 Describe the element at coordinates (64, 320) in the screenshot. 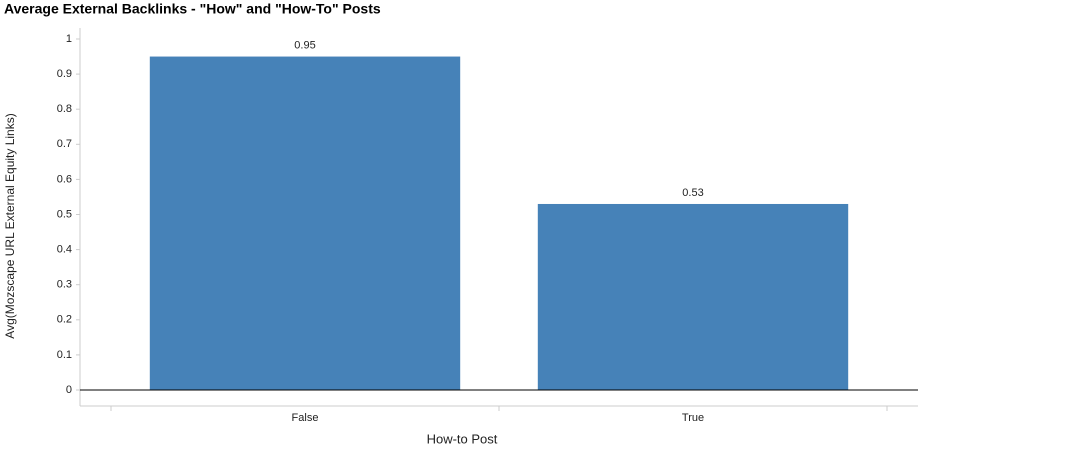

I see `y-tick-label: 0.2` at that location.